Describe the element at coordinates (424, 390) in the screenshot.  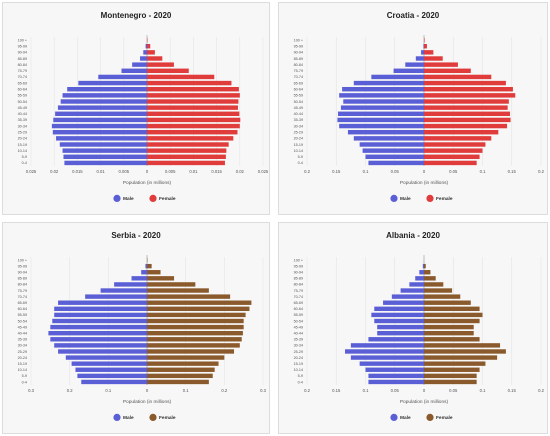
I see `x-tick-label: 0` at that location.